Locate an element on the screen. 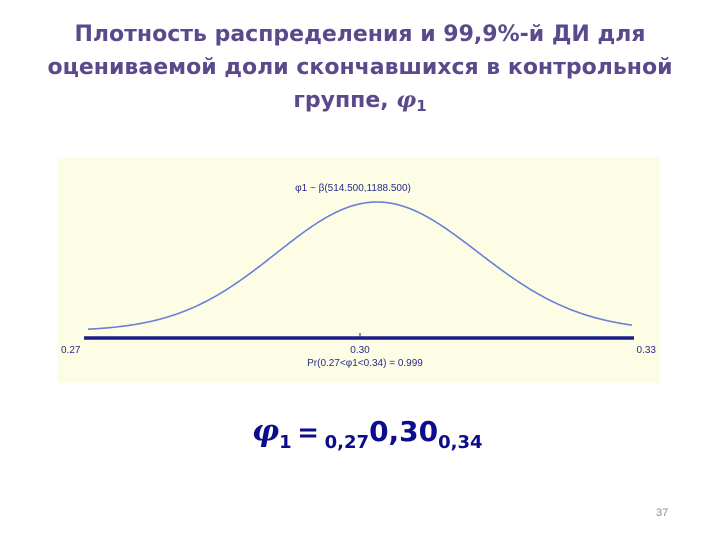  tick-label-left: 0.27 is located at coordinates (71, 350).